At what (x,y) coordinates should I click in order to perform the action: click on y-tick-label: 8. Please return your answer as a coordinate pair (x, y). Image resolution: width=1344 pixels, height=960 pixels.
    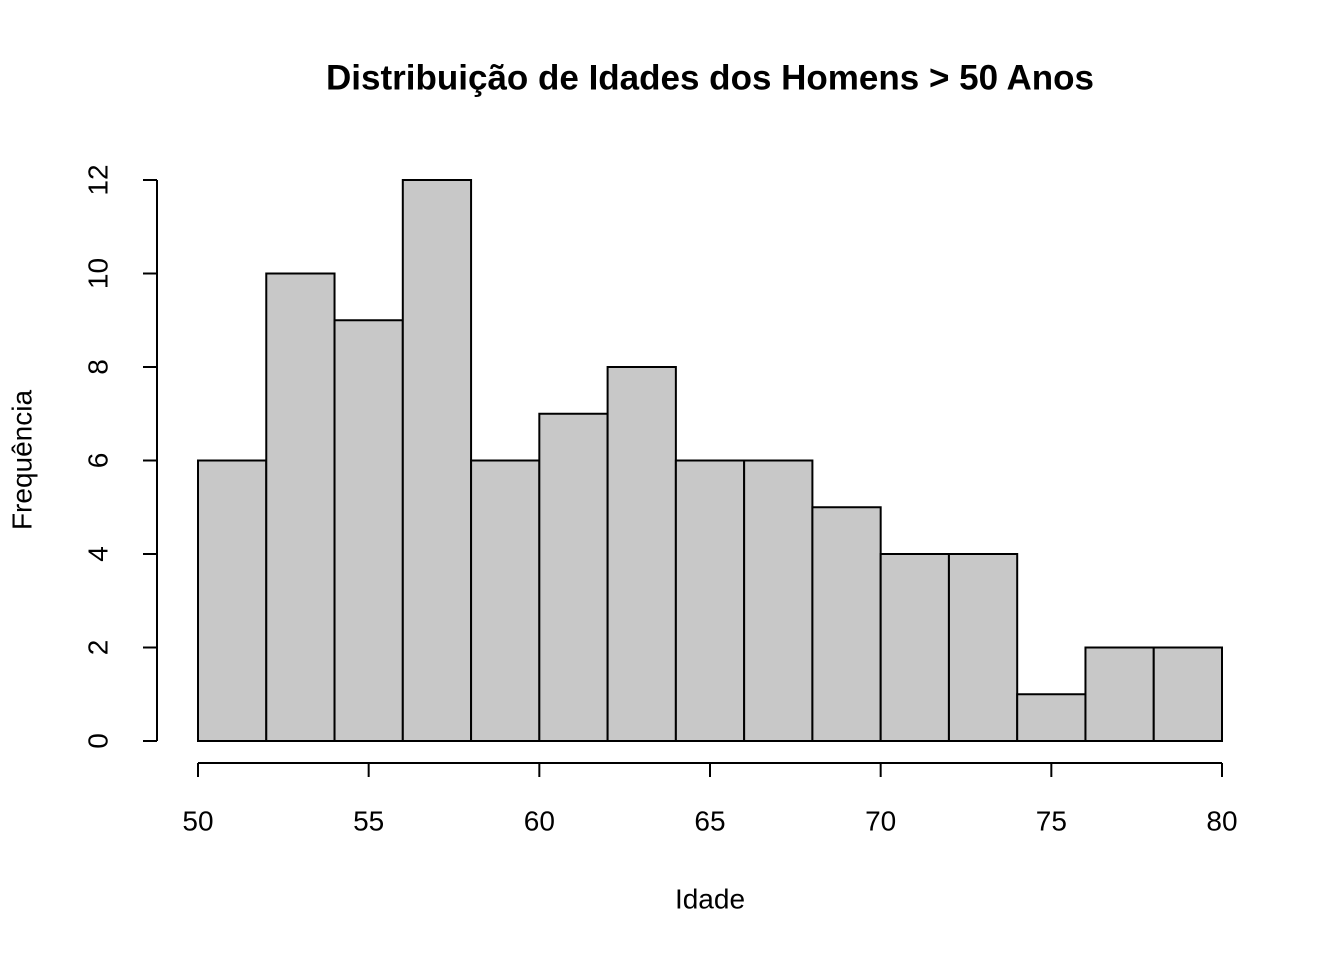
    Looking at the image, I should click on (97, 367).